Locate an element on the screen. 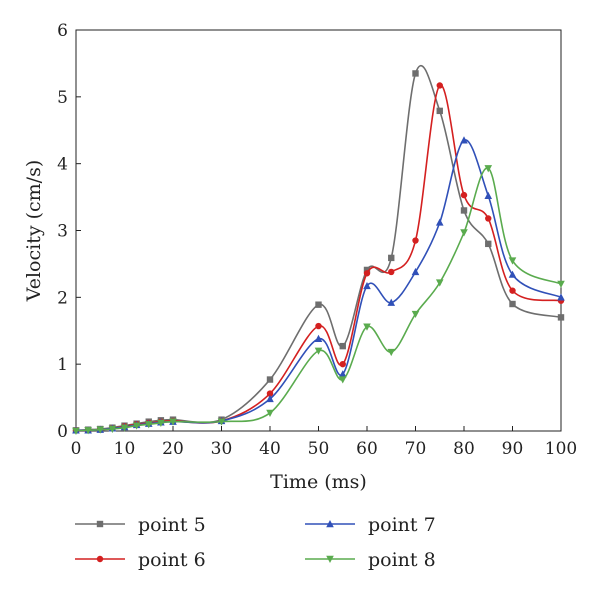 The image size is (600, 592). x-tick-label: 40 is located at coordinates (270, 449).